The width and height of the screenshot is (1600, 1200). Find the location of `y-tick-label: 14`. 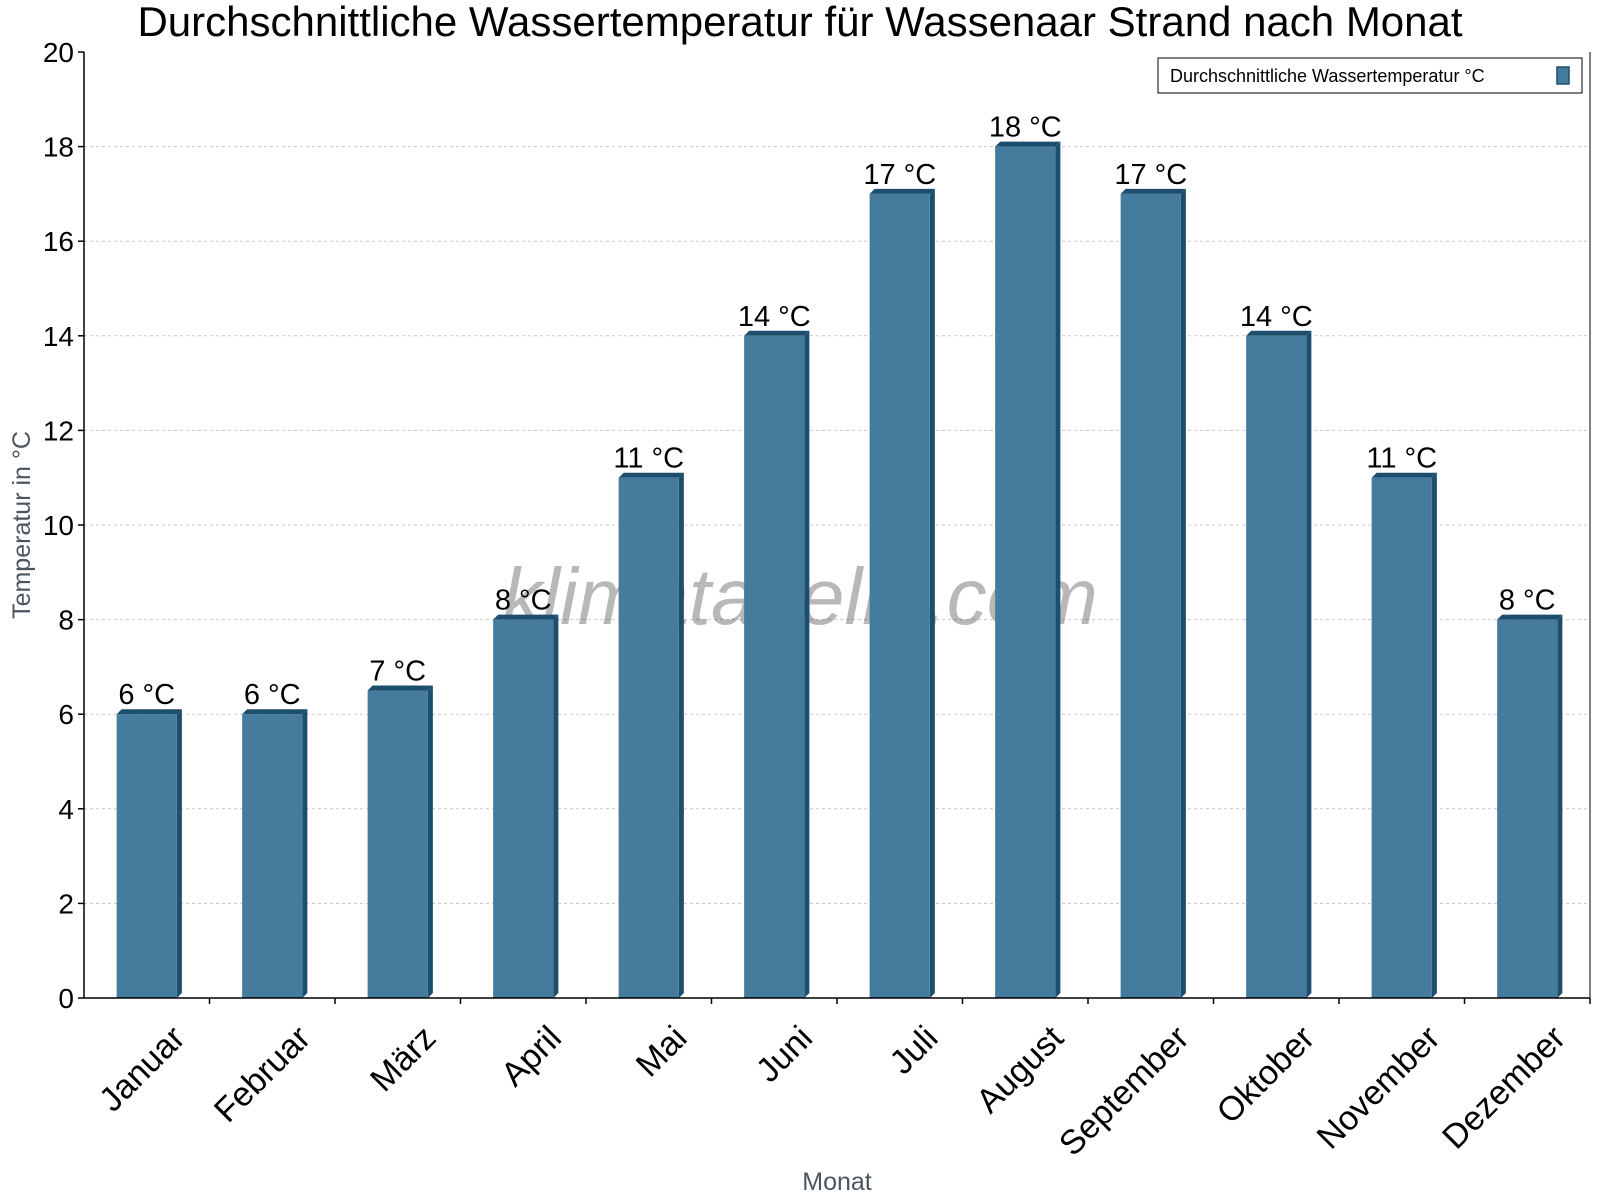

y-tick-label: 14 is located at coordinates (58, 336).